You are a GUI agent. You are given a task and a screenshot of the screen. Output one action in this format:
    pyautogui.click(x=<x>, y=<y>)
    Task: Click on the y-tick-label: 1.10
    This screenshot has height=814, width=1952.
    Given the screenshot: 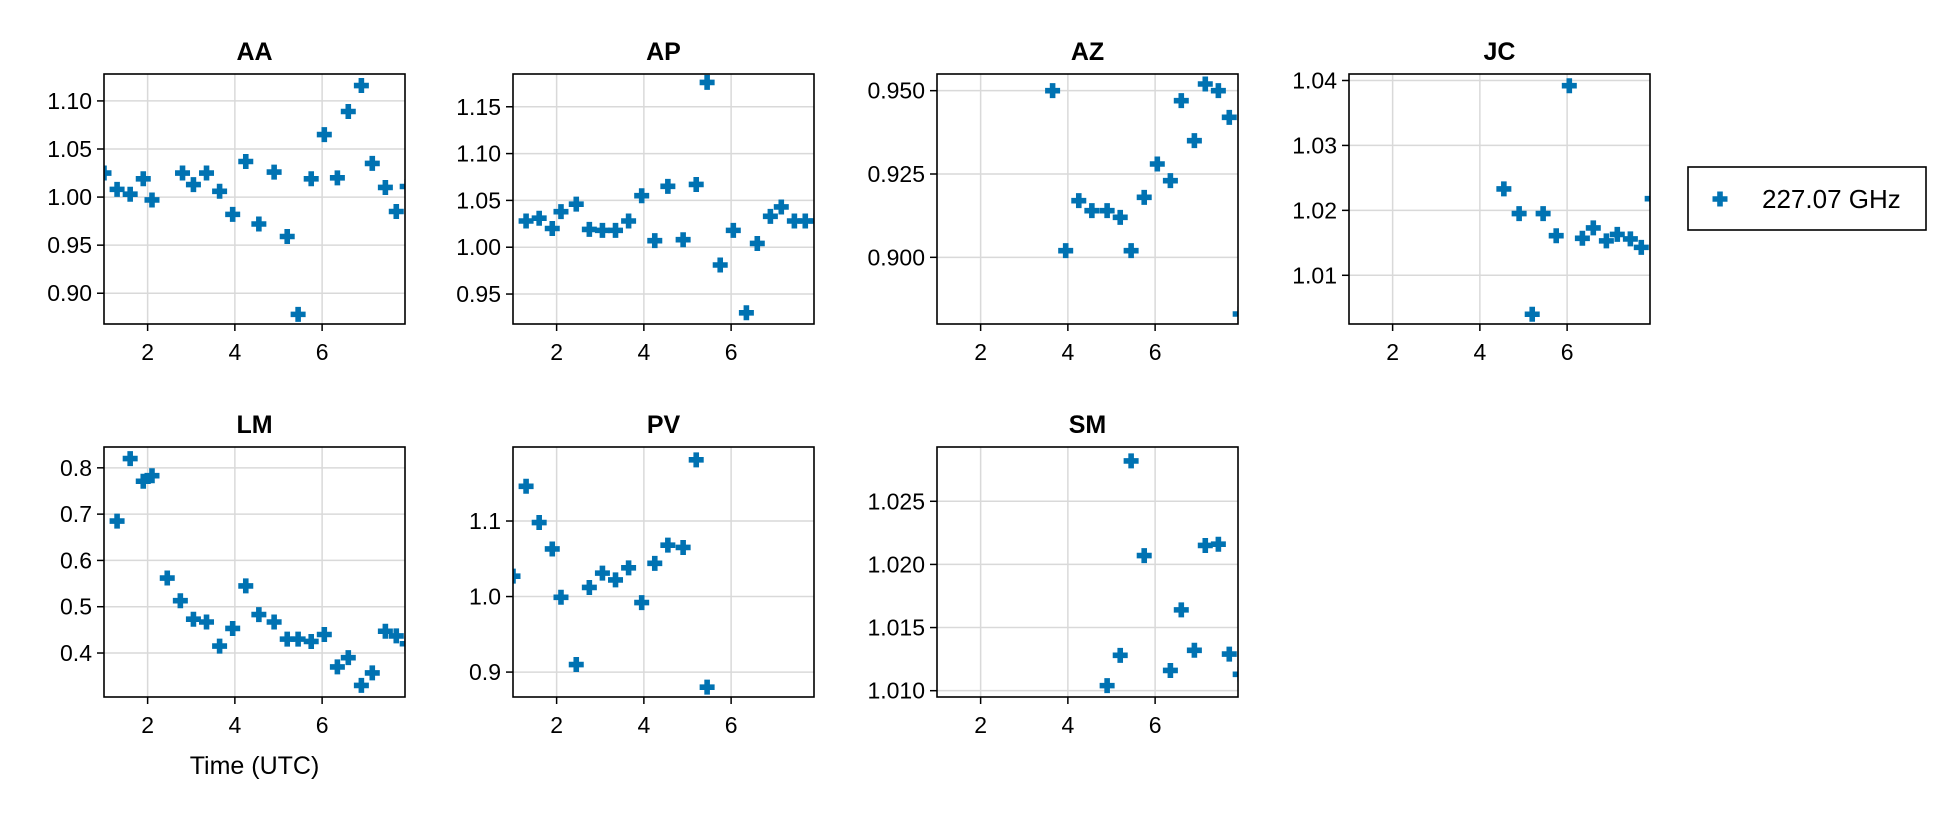 What is the action you would take?
    pyautogui.click(x=69, y=101)
    